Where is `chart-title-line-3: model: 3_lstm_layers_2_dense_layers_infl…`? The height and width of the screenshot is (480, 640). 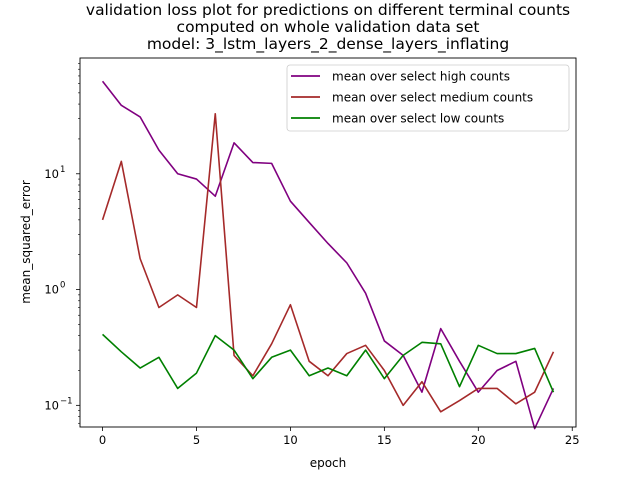 chart-title-line-3: model: 3_lstm_layers_2_dense_layers_infl… is located at coordinates (328, 44).